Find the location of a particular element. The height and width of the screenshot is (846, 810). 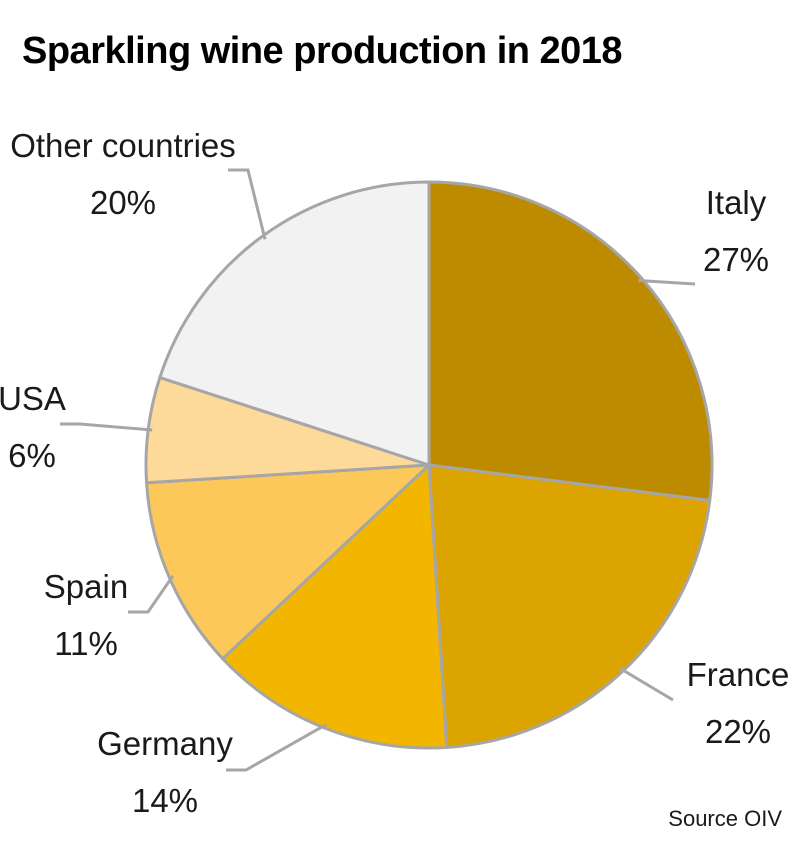

pie-slice-other-countries is located at coordinates (294, 323).